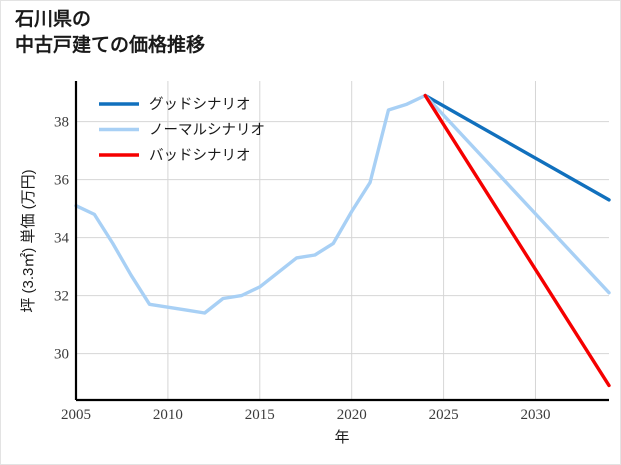  I want to click on x-tick-label: 2025, so click(444, 415).